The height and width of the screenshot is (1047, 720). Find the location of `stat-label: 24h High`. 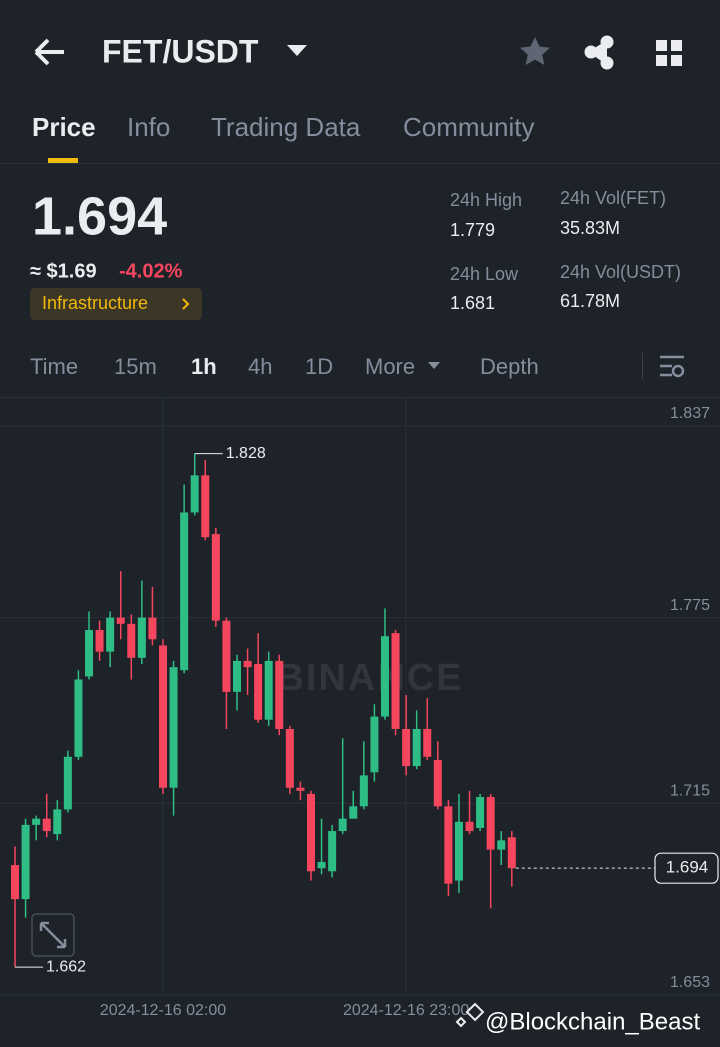

stat-label: 24h High is located at coordinates (486, 200).